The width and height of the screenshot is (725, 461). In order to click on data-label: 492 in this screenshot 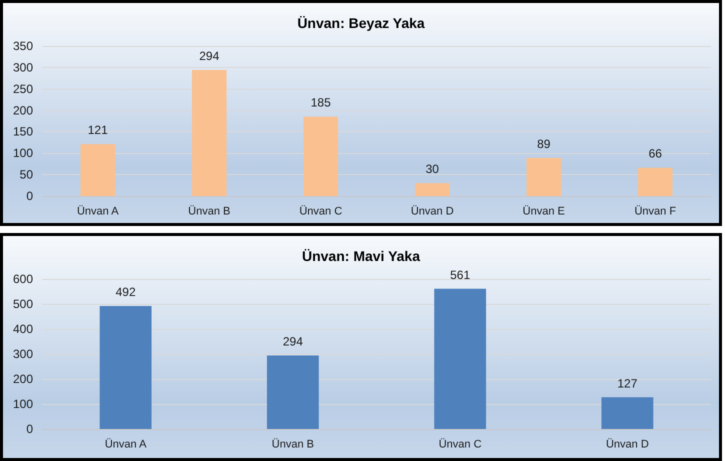, I will do `click(126, 292)`.